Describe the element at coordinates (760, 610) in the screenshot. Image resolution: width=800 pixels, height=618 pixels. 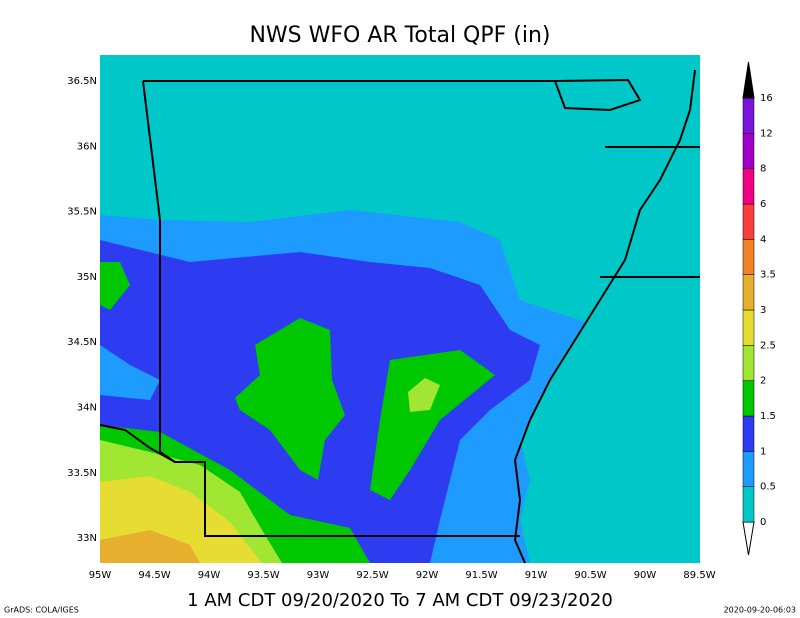
I see `timestamp: 2020-09-20-06:03` at that location.